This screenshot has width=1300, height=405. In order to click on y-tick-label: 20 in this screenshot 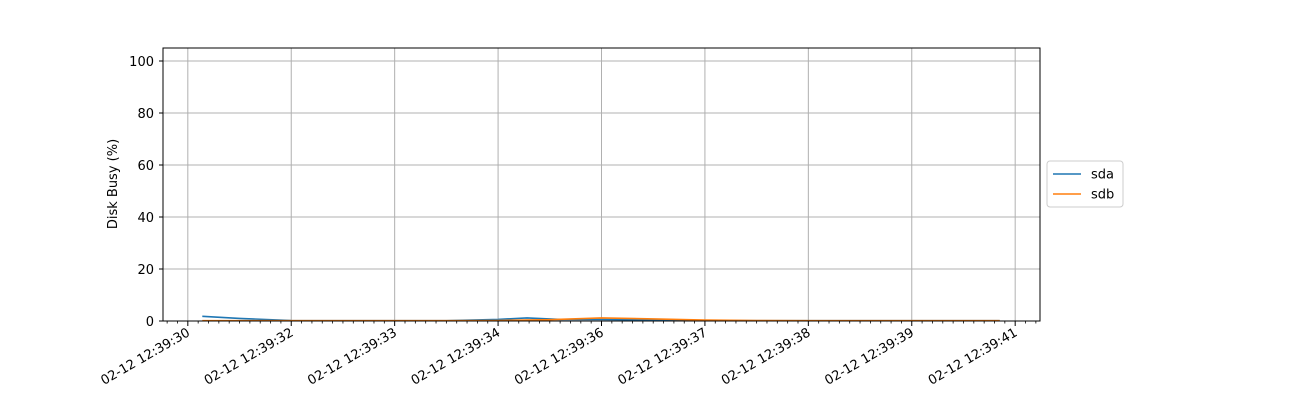, I will do `click(145, 270)`.